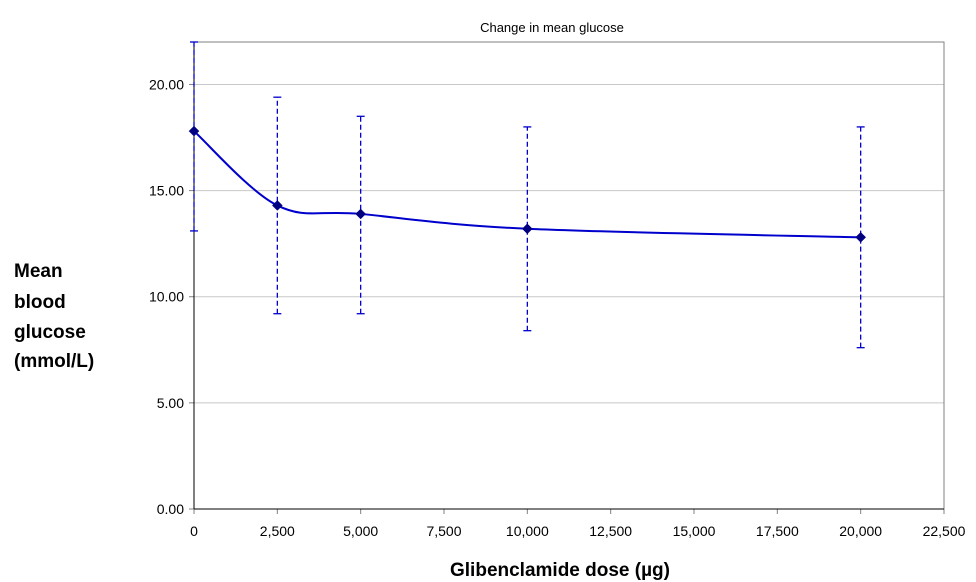  I want to click on y-tick-label: 20.00, so click(166, 84).